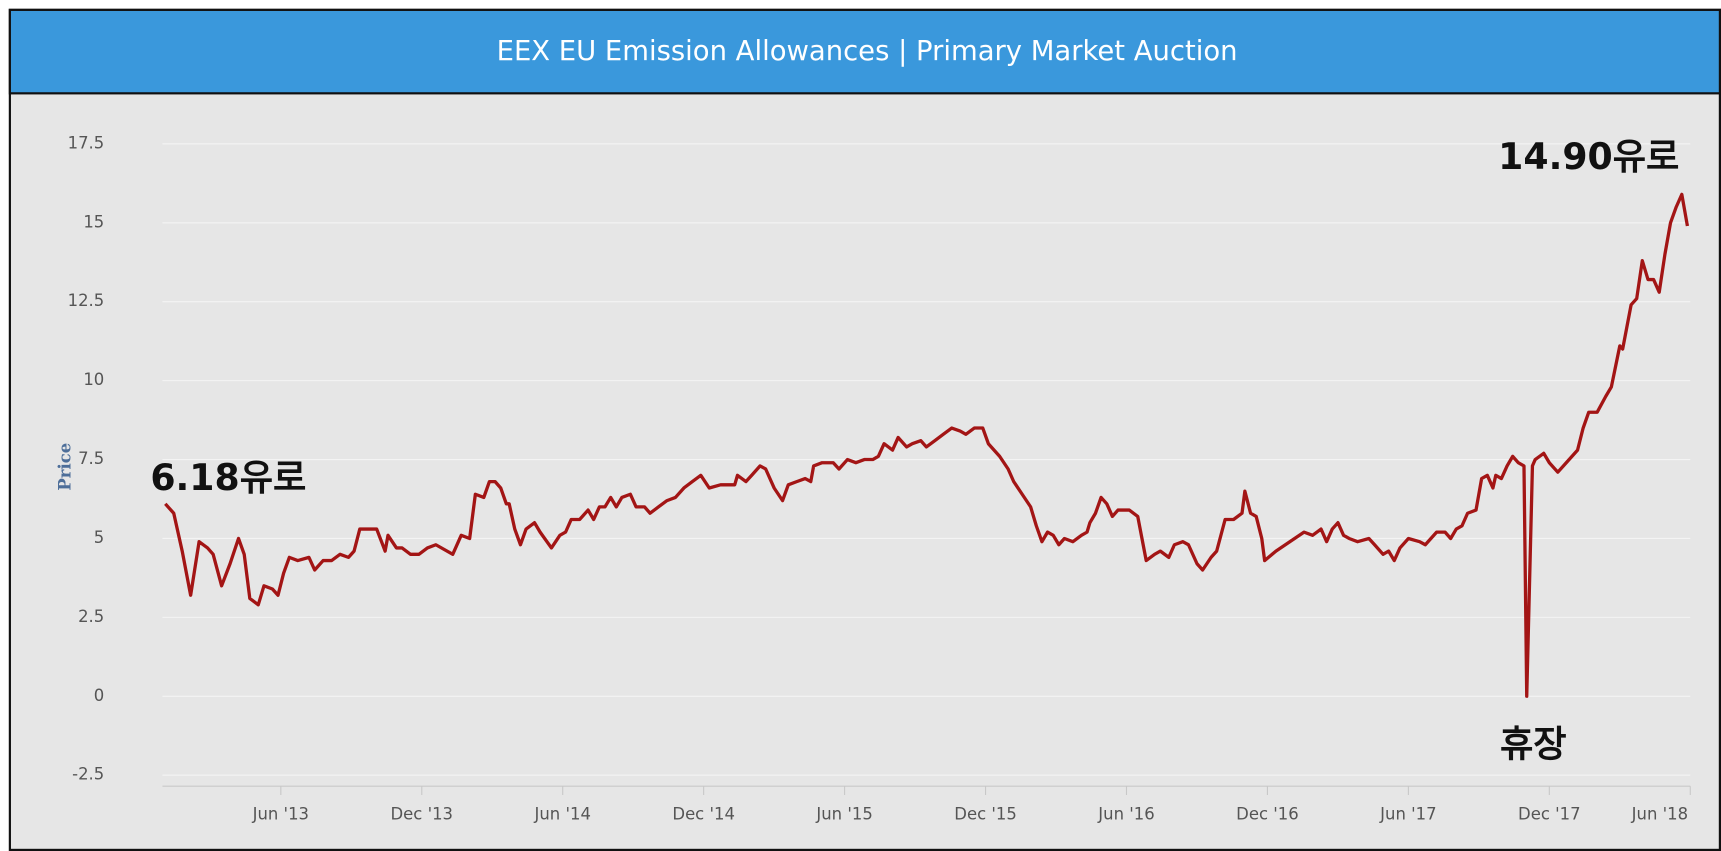 The image size is (1721, 851). Describe the element at coordinates (1659, 813) in the screenshot. I see `x-tick-label: Jun '18` at that location.